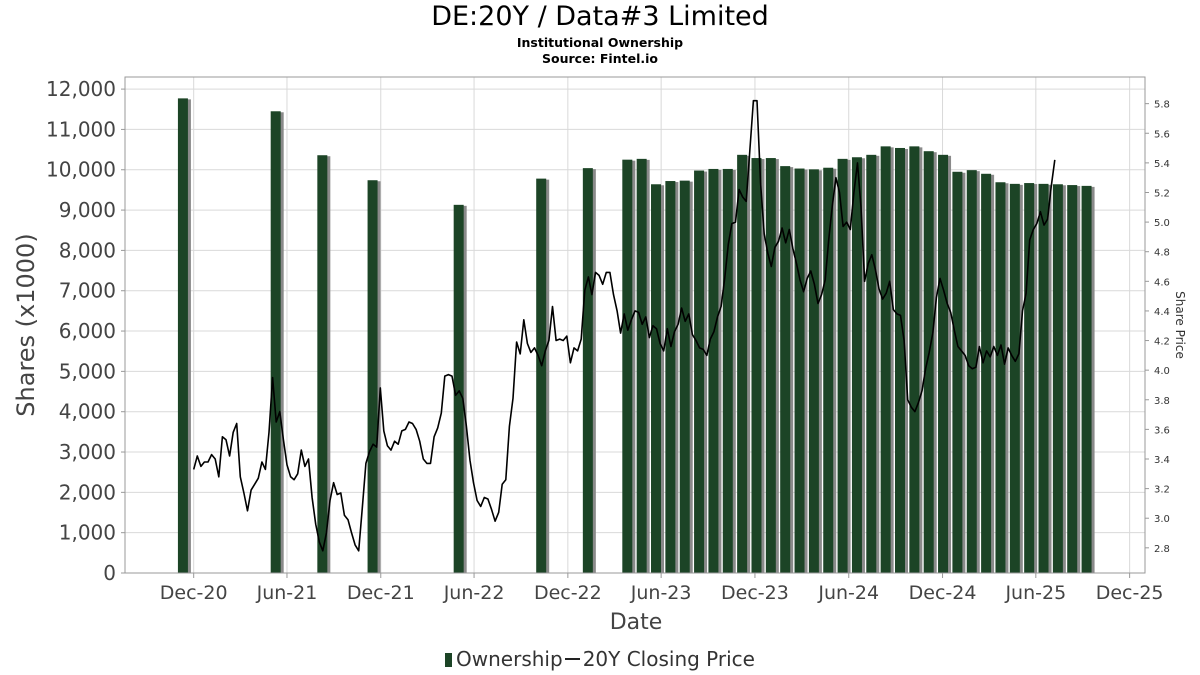 This screenshot has width=1200, height=675. Describe the element at coordinates (81, 129) in the screenshot. I see `y-tick-label: 11,000` at that location.